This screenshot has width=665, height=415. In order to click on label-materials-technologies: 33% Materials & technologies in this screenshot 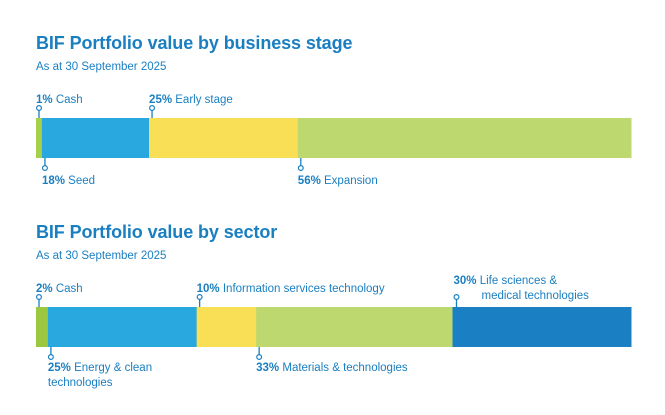, I will do `click(332, 368)`.